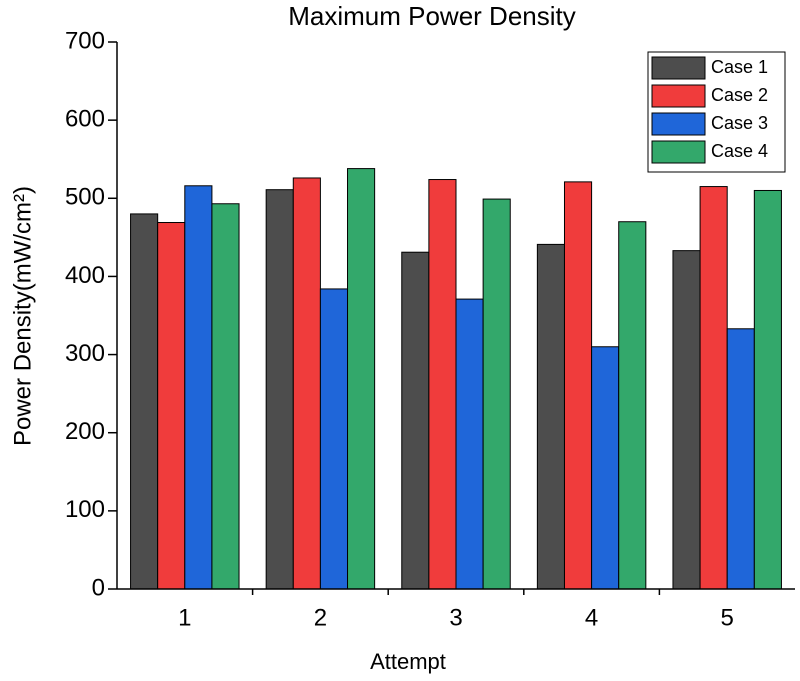  Describe the element at coordinates (727, 617) in the screenshot. I see `x-tick-label: 5` at that location.